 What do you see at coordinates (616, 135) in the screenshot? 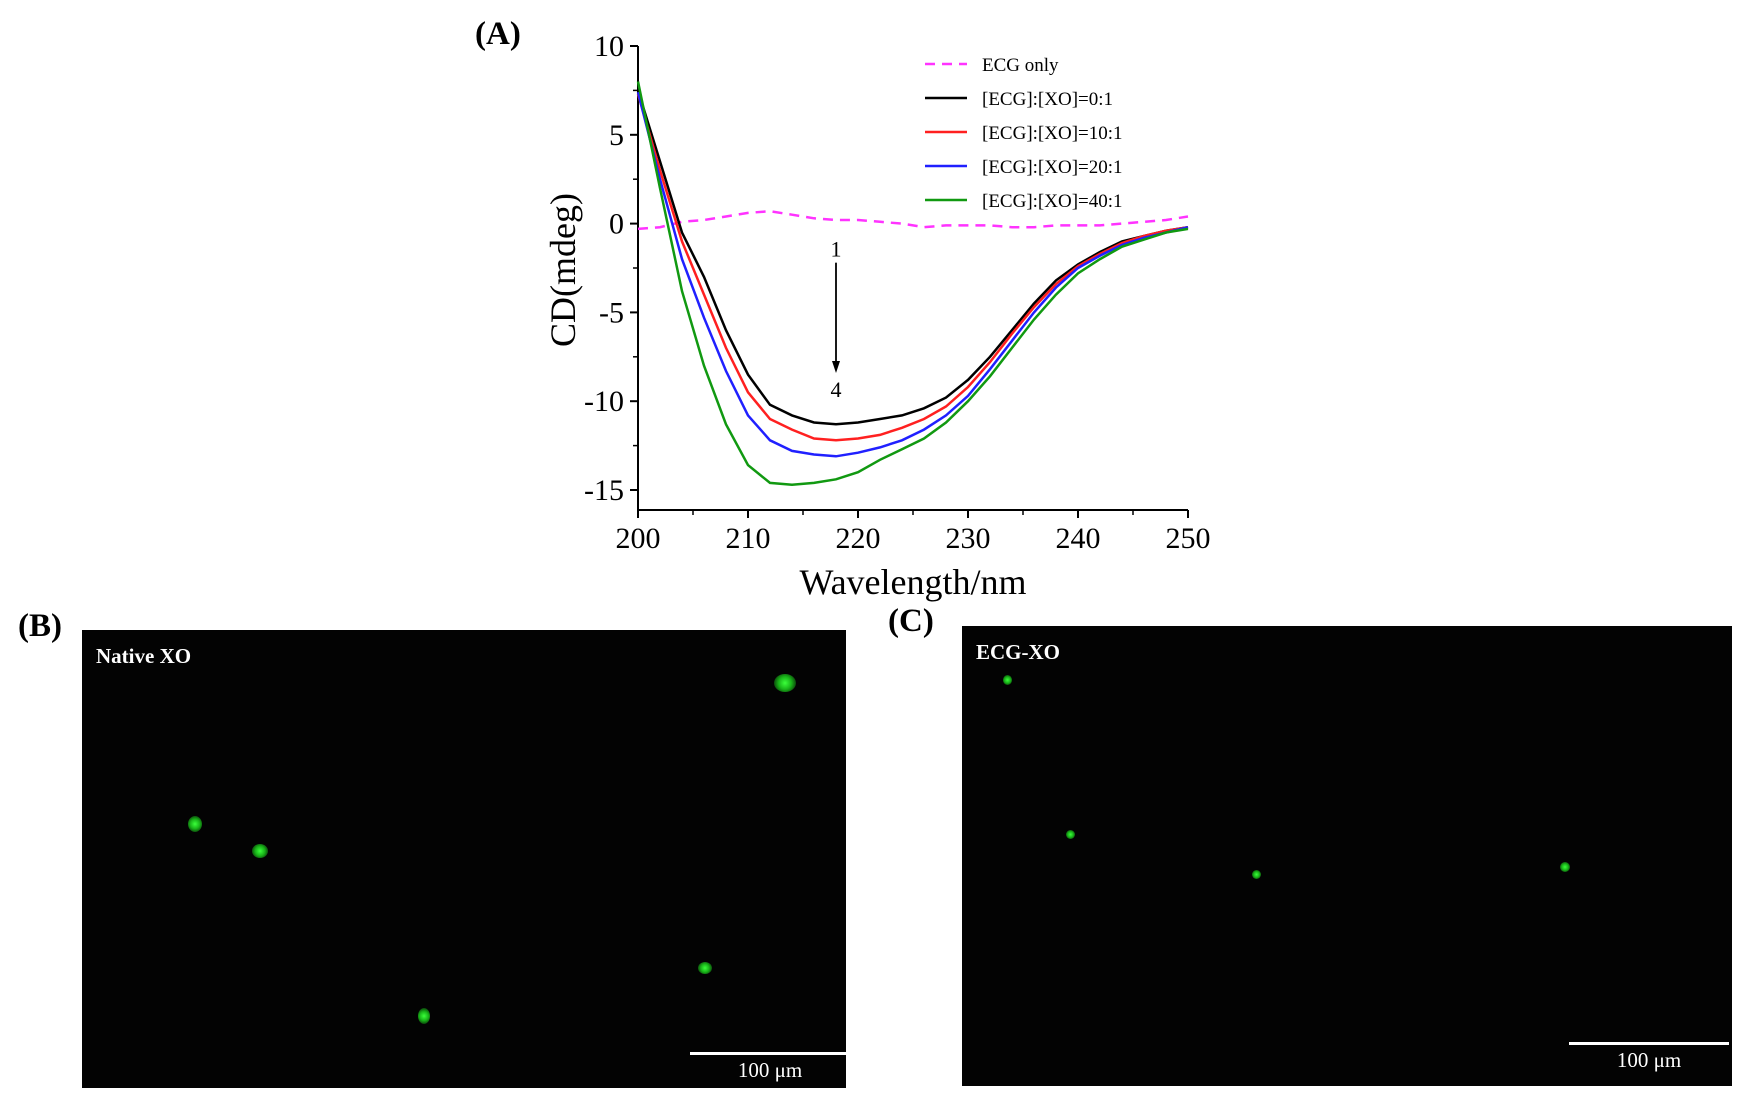
I see `y-tick-label: 5` at bounding box center [616, 135].